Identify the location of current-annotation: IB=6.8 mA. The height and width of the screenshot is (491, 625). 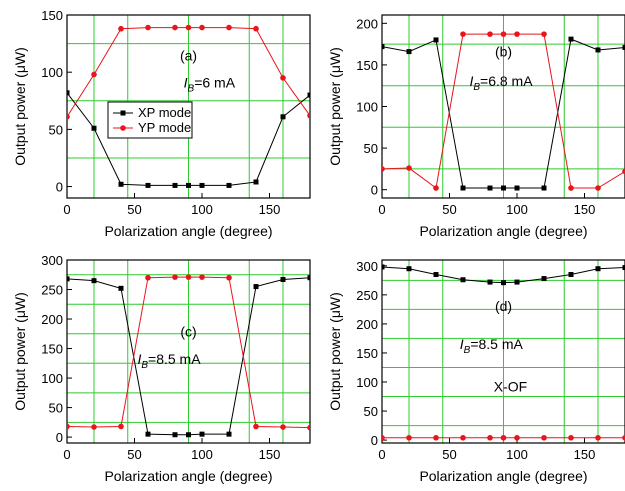
(501, 83).